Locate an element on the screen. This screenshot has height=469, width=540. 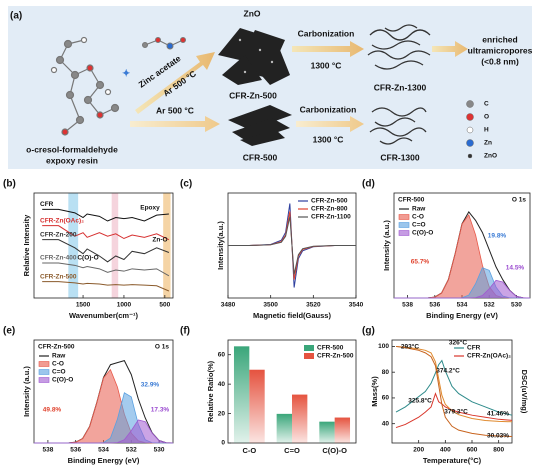
legend-label: ZnO is located at coordinates (490, 156).